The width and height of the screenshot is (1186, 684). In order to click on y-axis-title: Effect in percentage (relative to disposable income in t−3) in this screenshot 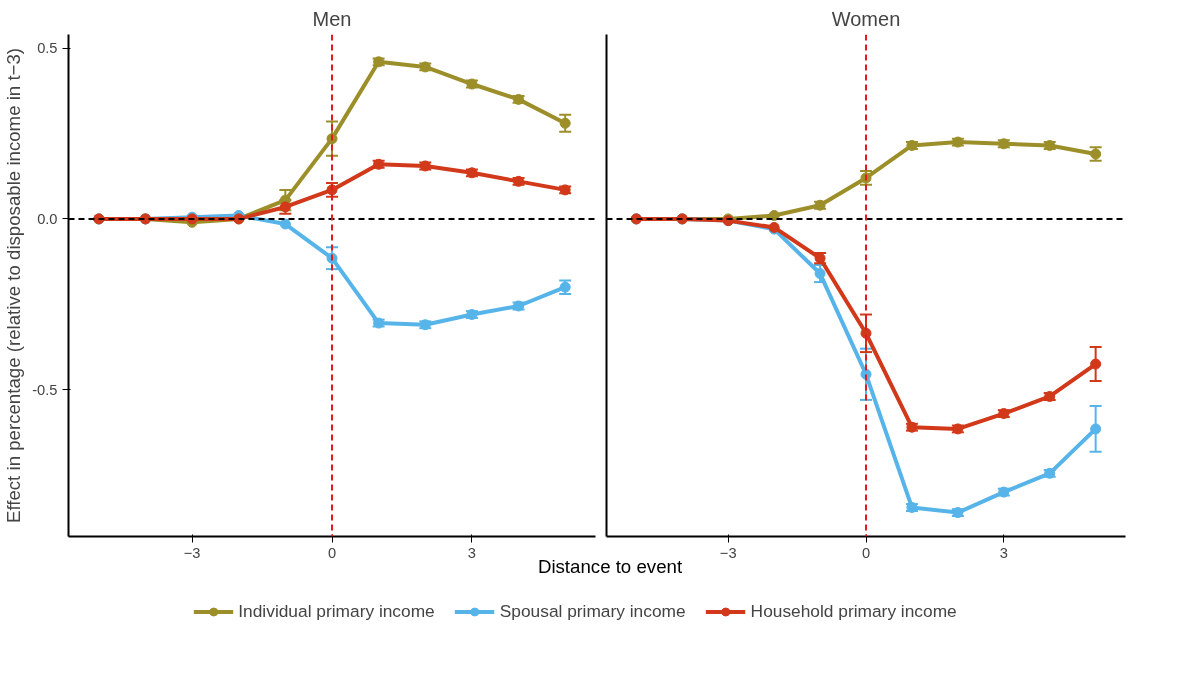, I will do `click(14, 285)`.